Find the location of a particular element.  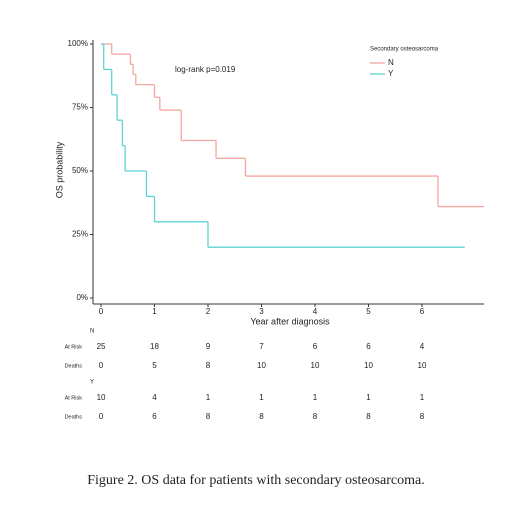

x-tick-label: 3 is located at coordinates (261, 311).